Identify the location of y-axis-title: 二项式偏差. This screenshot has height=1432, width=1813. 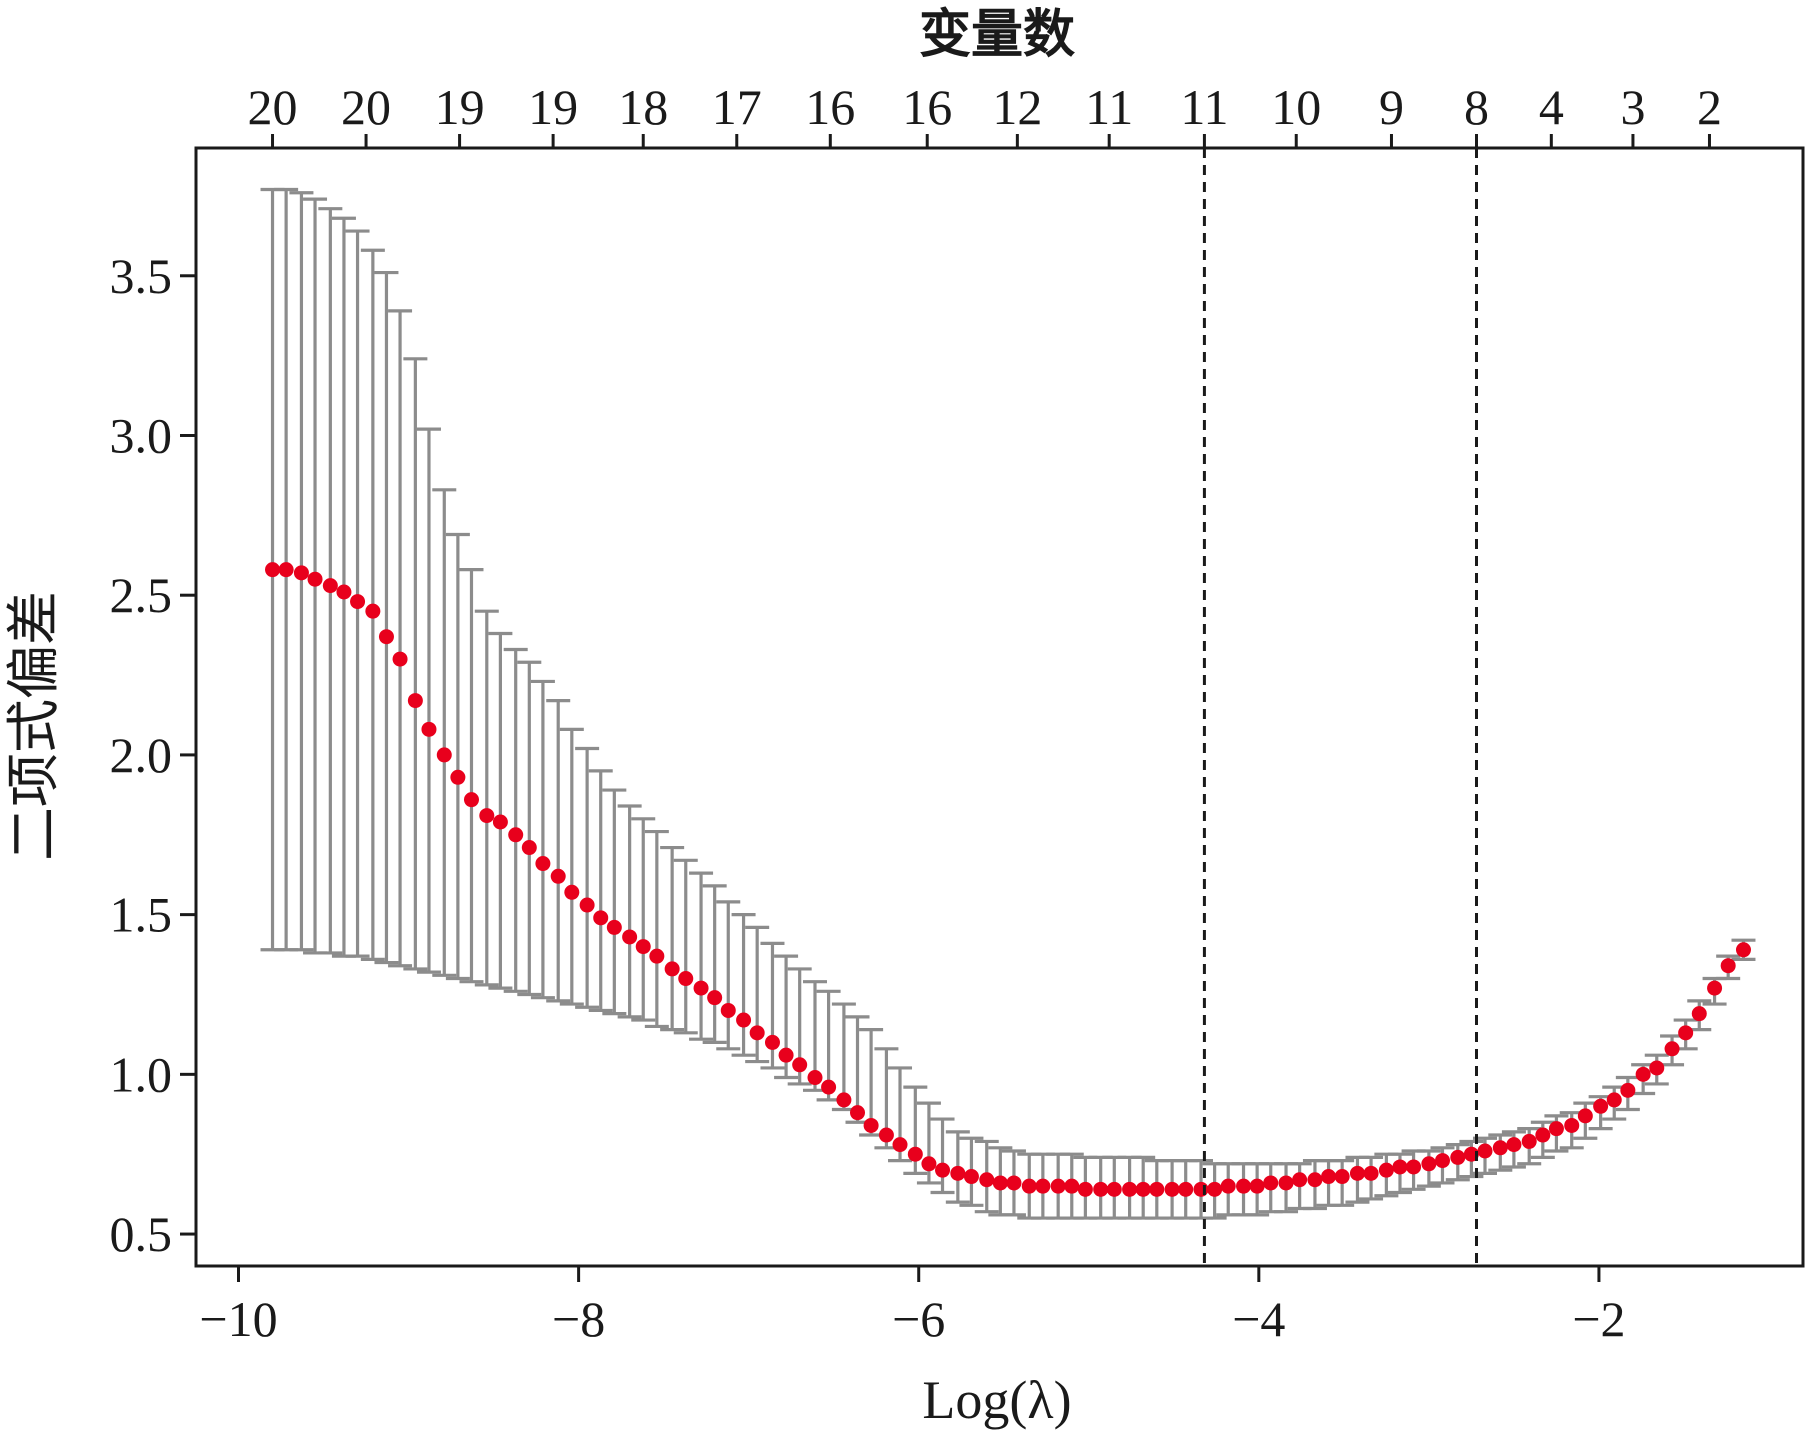
(33, 726).